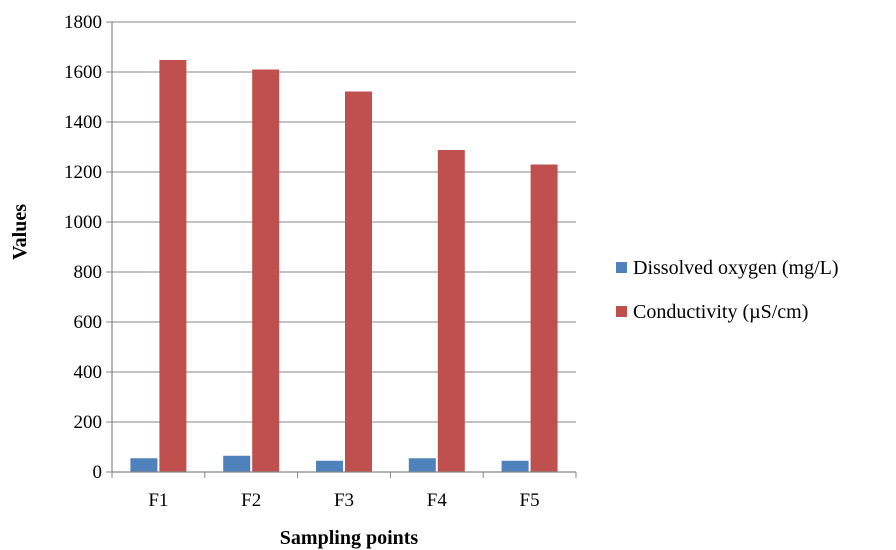 Image resolution: width=896 pixels, height=550 pixels. I want to click on y-tick-label: 1600, so click(83, 72).